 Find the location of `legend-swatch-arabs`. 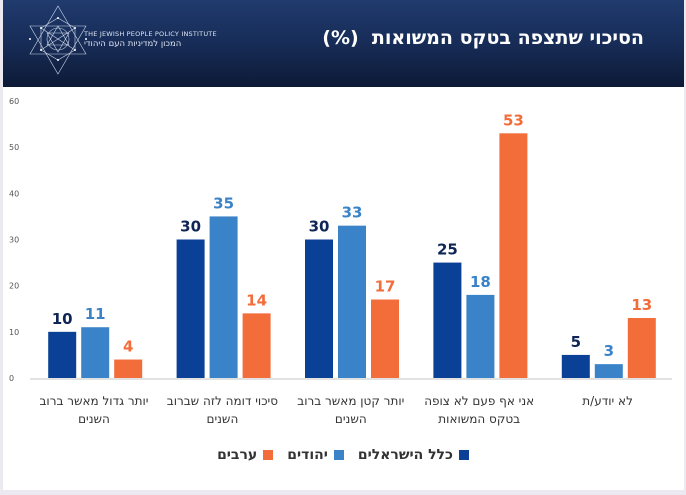

legend-swatch-arabs is located at coordinates (268, 455).